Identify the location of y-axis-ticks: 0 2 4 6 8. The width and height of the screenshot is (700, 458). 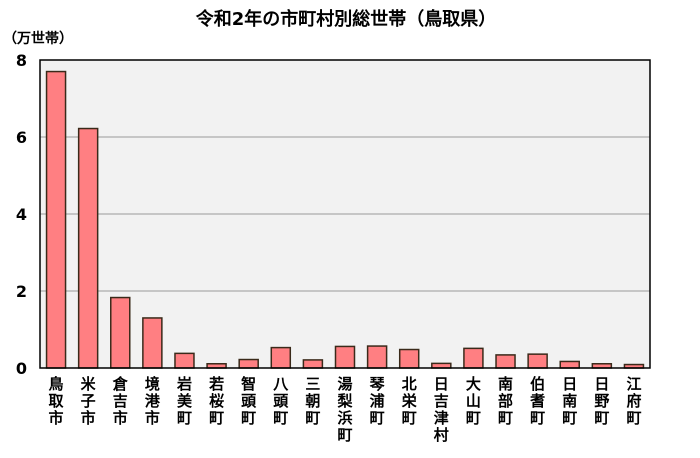
(21, 214).